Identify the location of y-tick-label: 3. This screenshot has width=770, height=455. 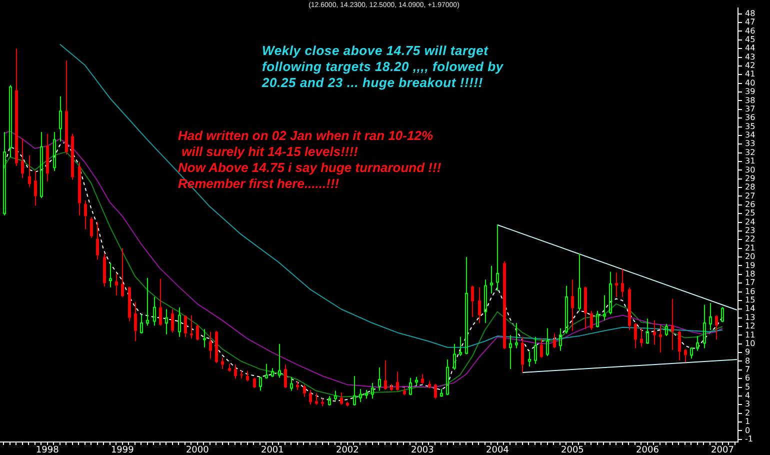
(747, 404).